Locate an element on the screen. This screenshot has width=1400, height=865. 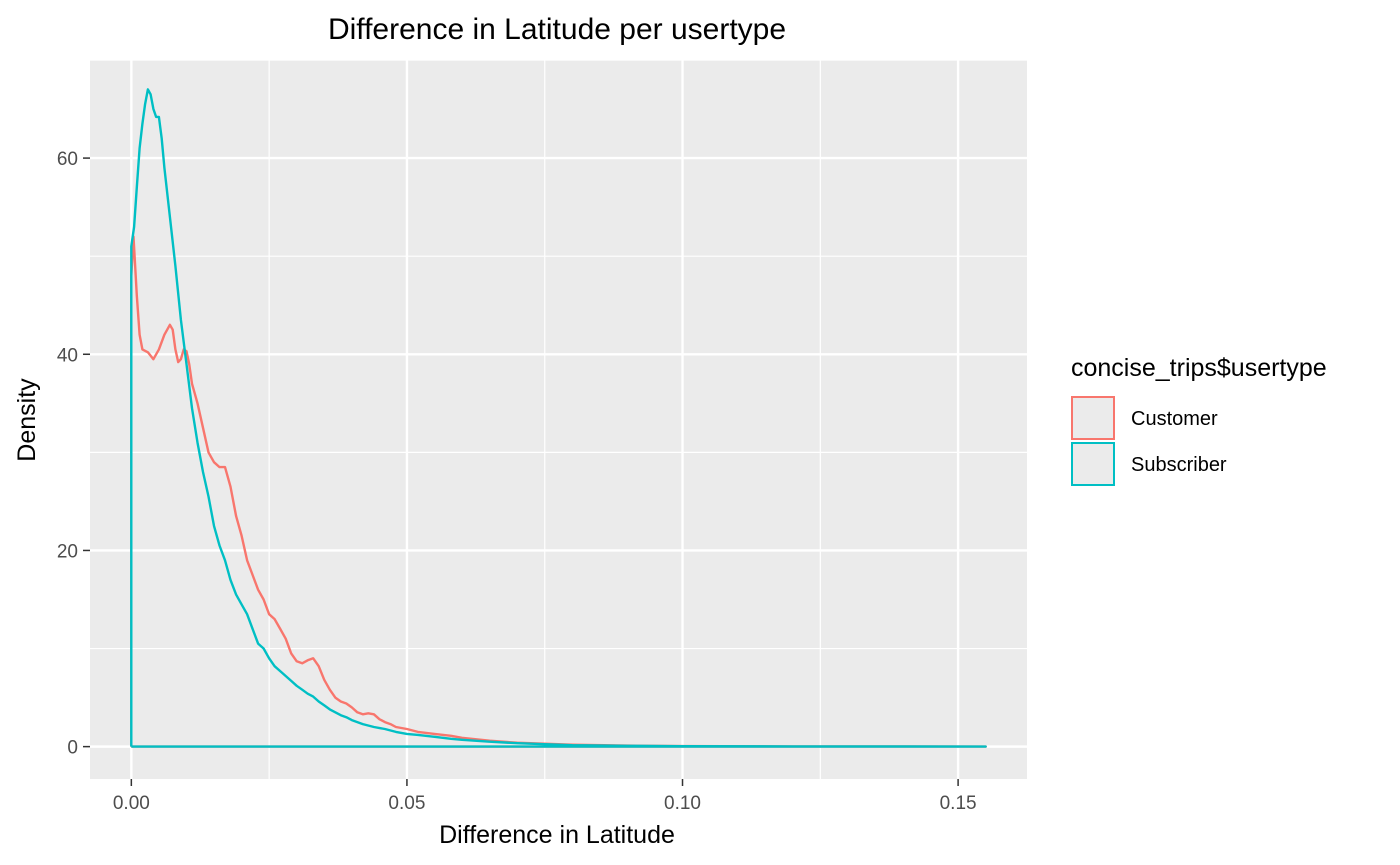
y-axis-title: Density is located at coordinates (27, 420).